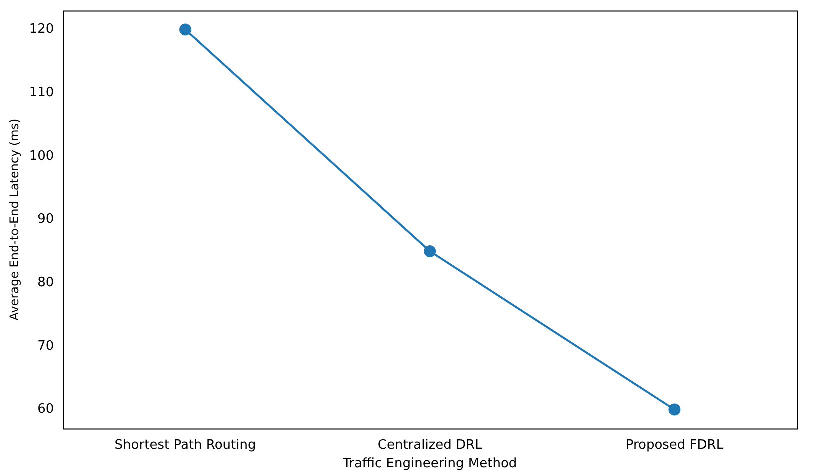  What do you see at coordinates (41, 93) in the screenshot?
I see `y-tick-label: 110` at bounding box center [41, 93].